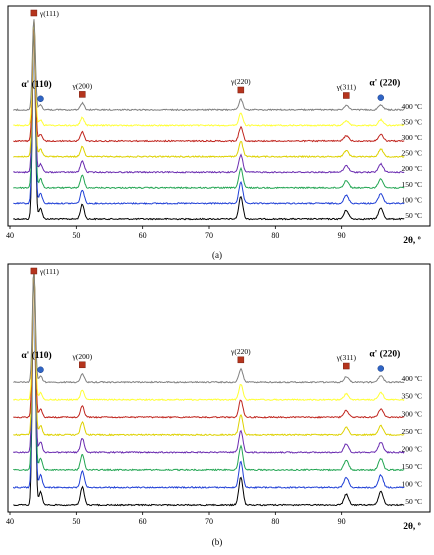 This screenshot has width=434, height=555. I want to click on panel-caption: (a), so click(217, 255).